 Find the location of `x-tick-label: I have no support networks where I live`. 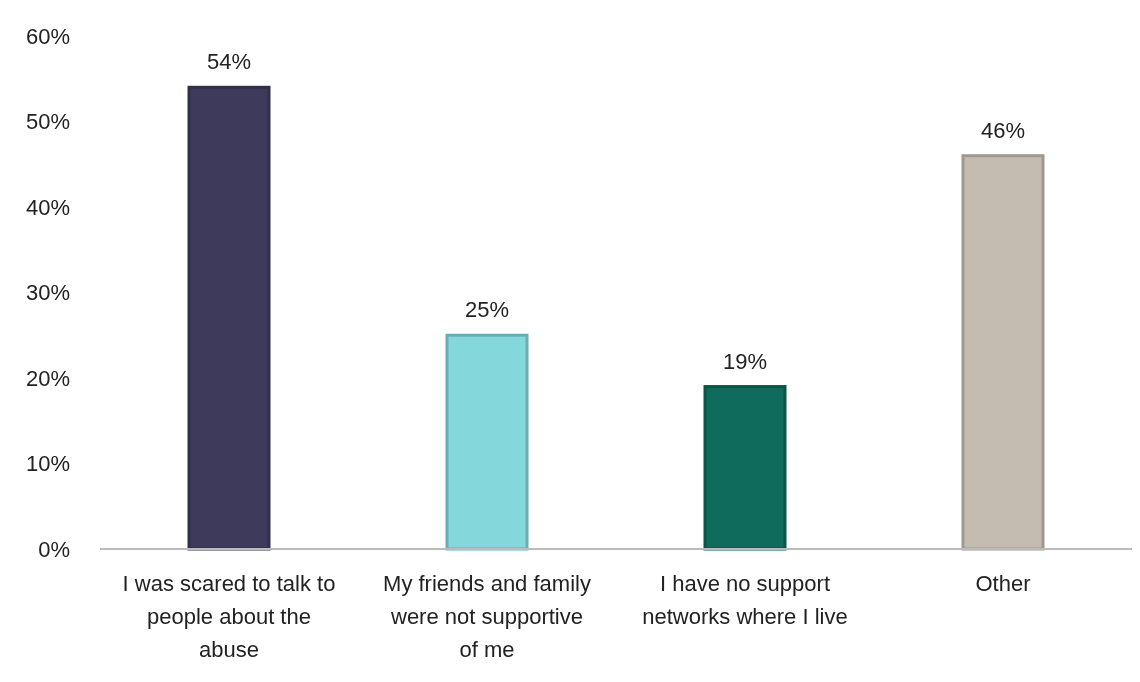

x-tick-label: I have no support networks where I live is located at coordinates (745, 600).